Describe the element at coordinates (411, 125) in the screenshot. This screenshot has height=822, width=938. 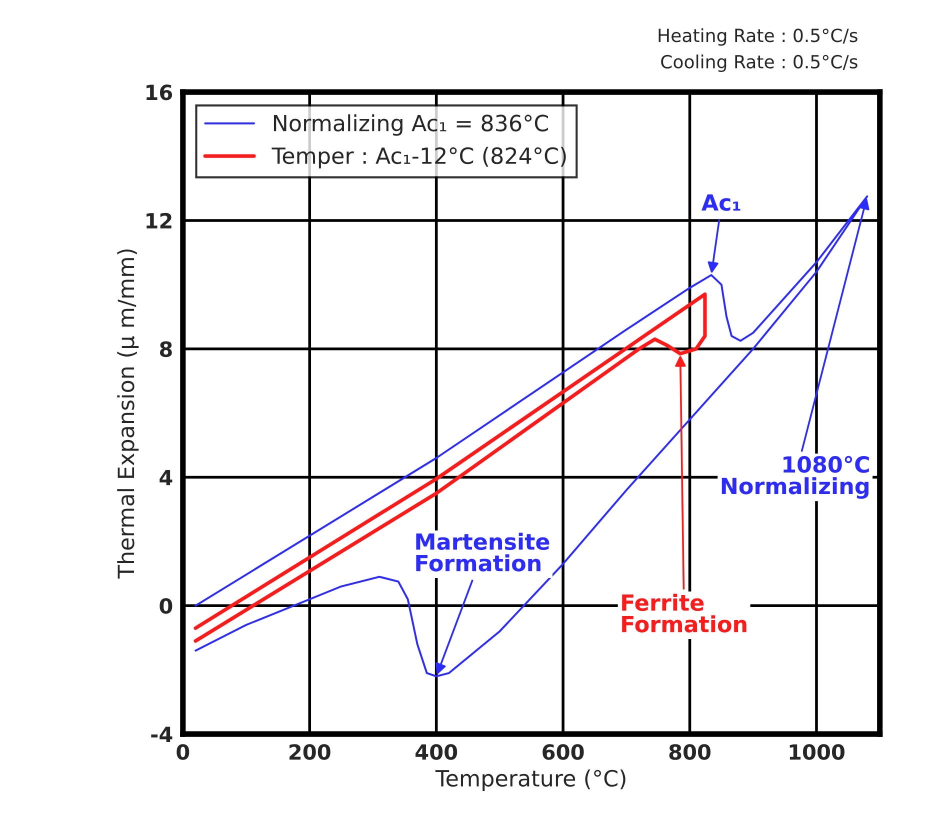
I see `legend-label: Normalizing Ac₁ = 836°C` at that location.